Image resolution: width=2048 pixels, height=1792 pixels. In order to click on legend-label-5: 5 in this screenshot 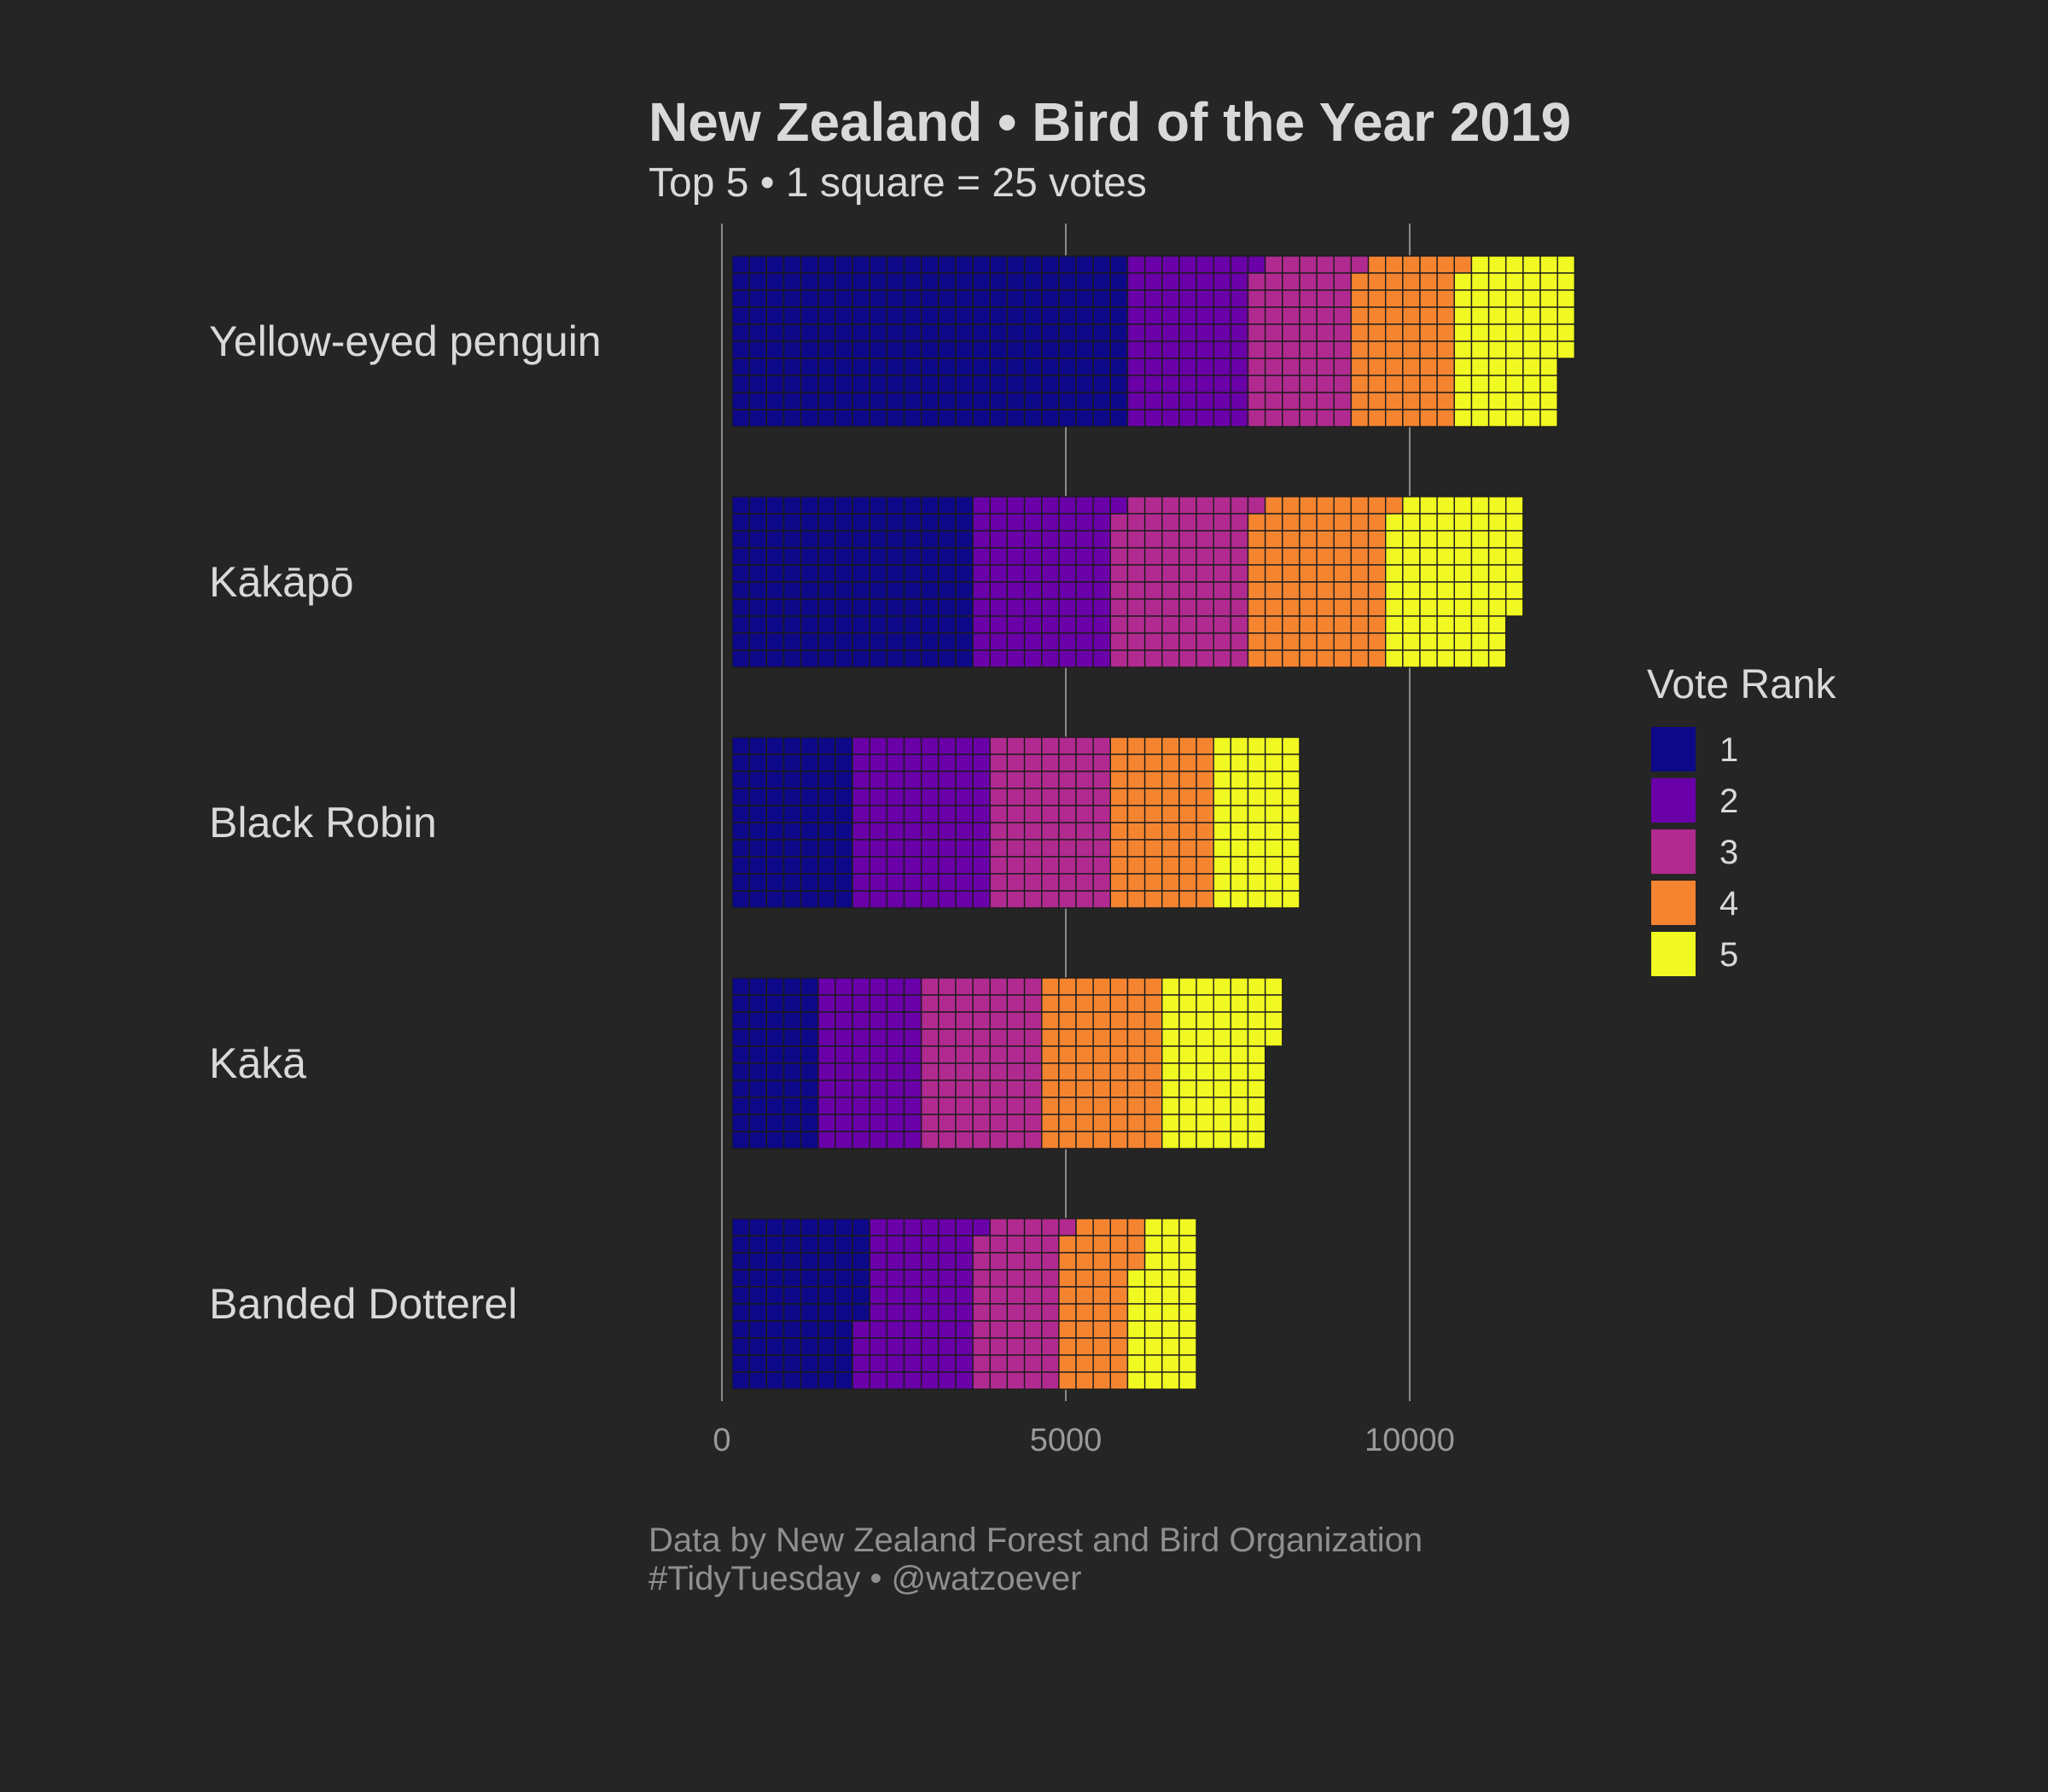, I will do `click(1728, 955)`.